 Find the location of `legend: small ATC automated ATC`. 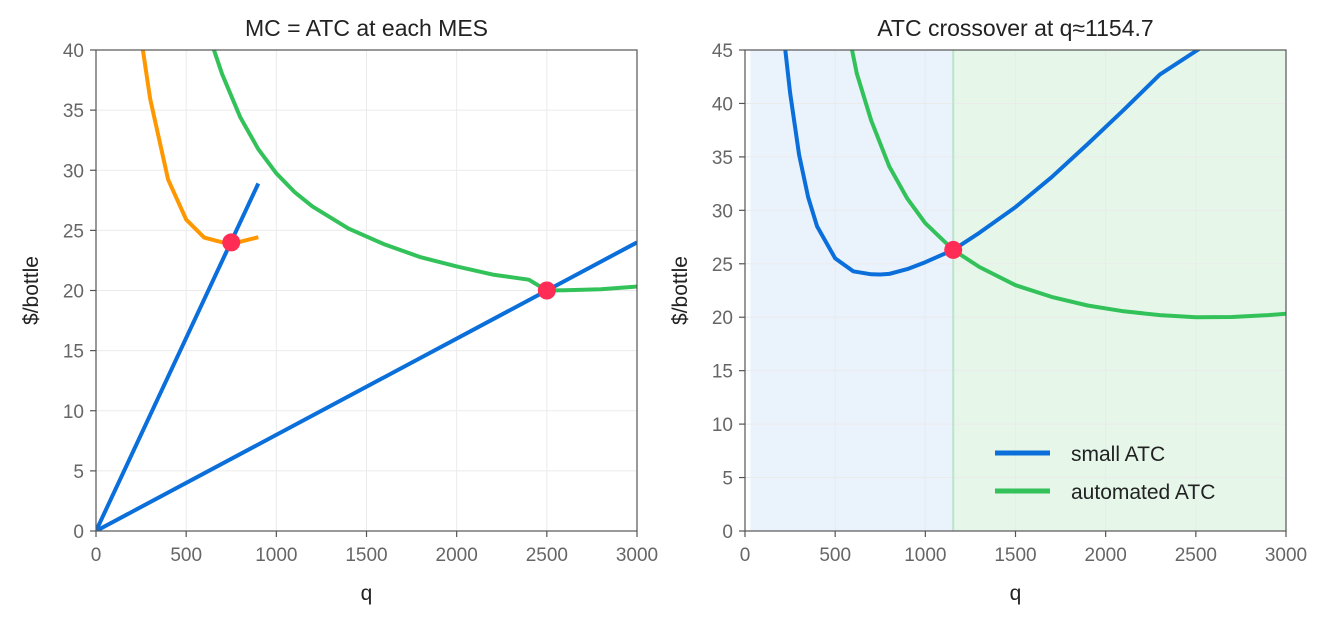

legend: small ATC automated ATC is located at coordinates (1105, 473).